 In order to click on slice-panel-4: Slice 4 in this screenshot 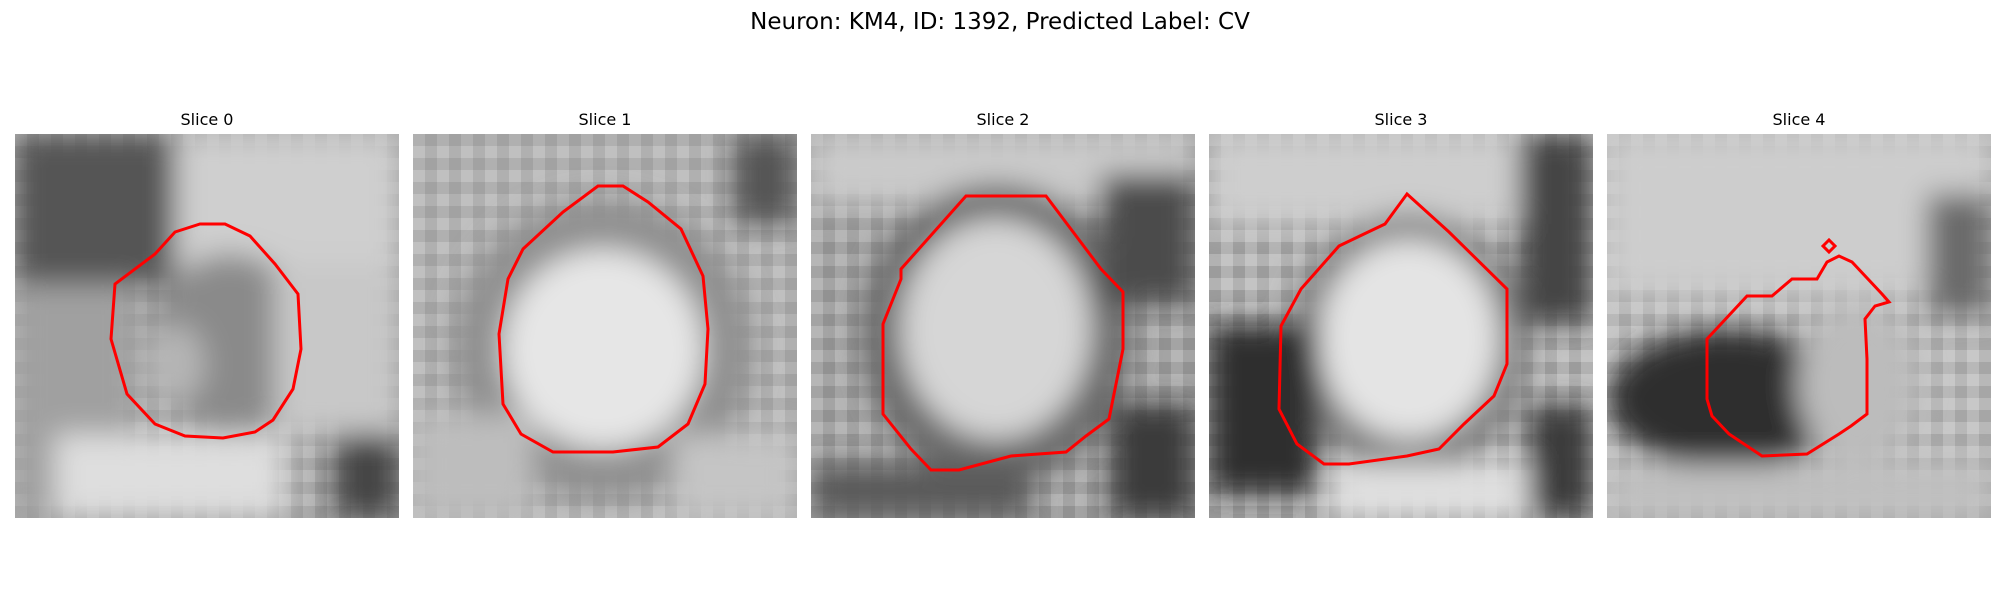, I will do `click(1799, 314)`.